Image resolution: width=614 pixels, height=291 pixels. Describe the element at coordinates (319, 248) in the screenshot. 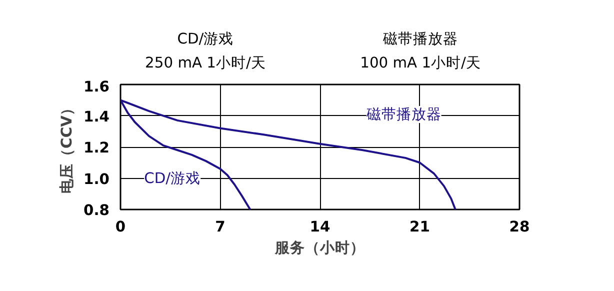

I see `x-axis-title: 服务（小时）` at that location.